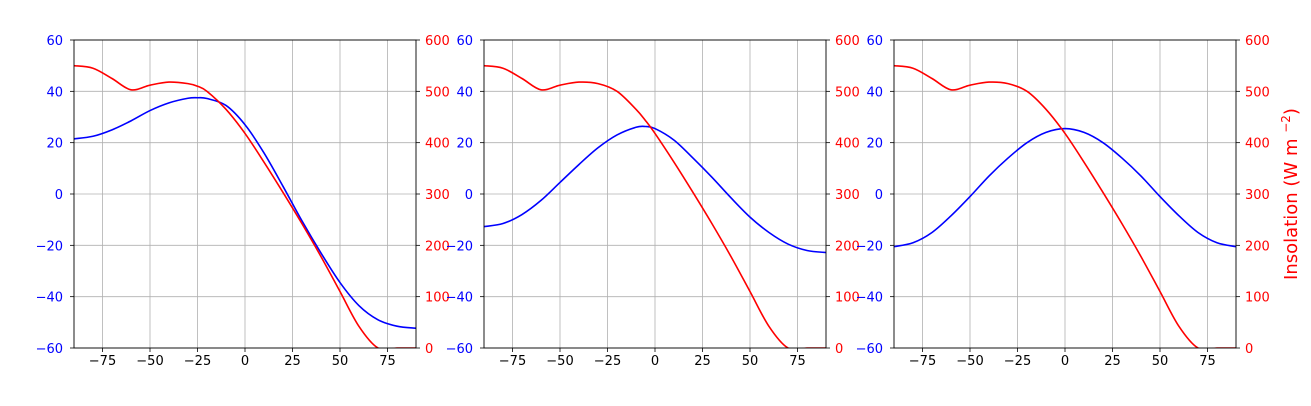 The height and width of the screenshot is (406, 1311). Describe the element at coordinates (1065, 187) in the screenshot. I see `temperature-line` at that location.